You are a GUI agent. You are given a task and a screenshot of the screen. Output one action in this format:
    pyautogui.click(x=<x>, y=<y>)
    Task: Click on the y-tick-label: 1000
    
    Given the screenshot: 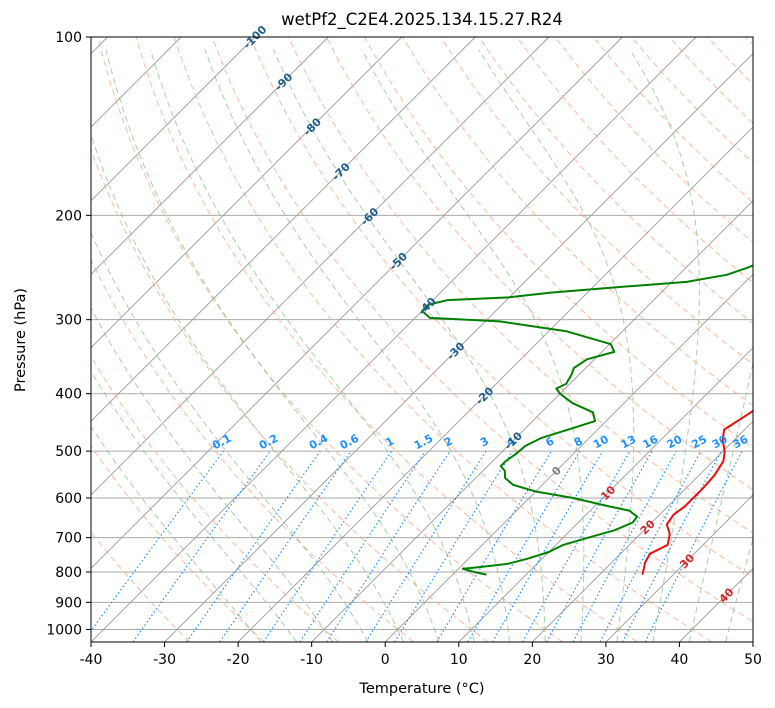 What is the action you would take?
    pyautogui.click(x=64, y=630)
    